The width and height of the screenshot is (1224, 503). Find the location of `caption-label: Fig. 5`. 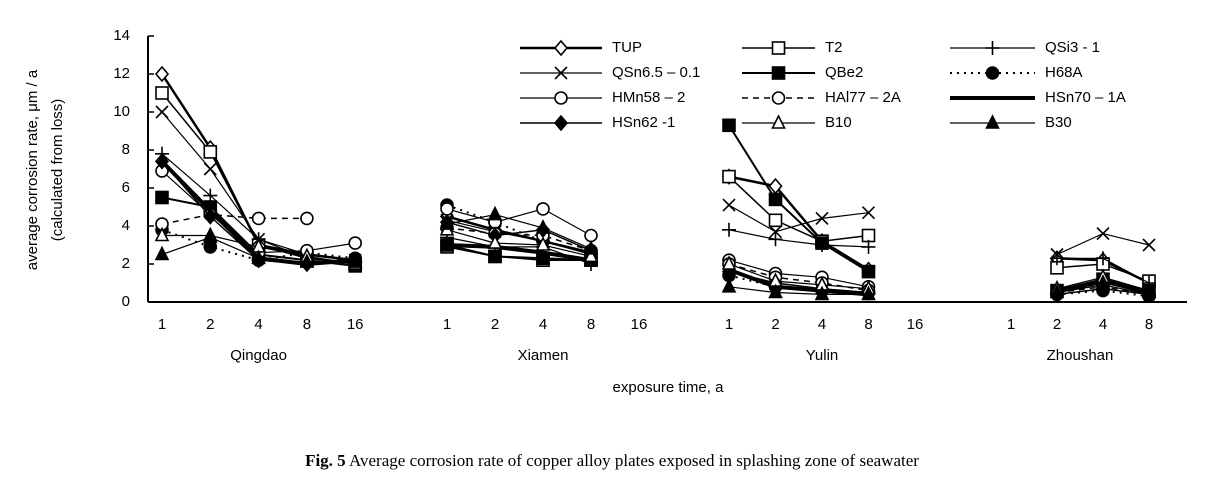

caption-label: Fig. 5 is located at coordinates (325, 460).